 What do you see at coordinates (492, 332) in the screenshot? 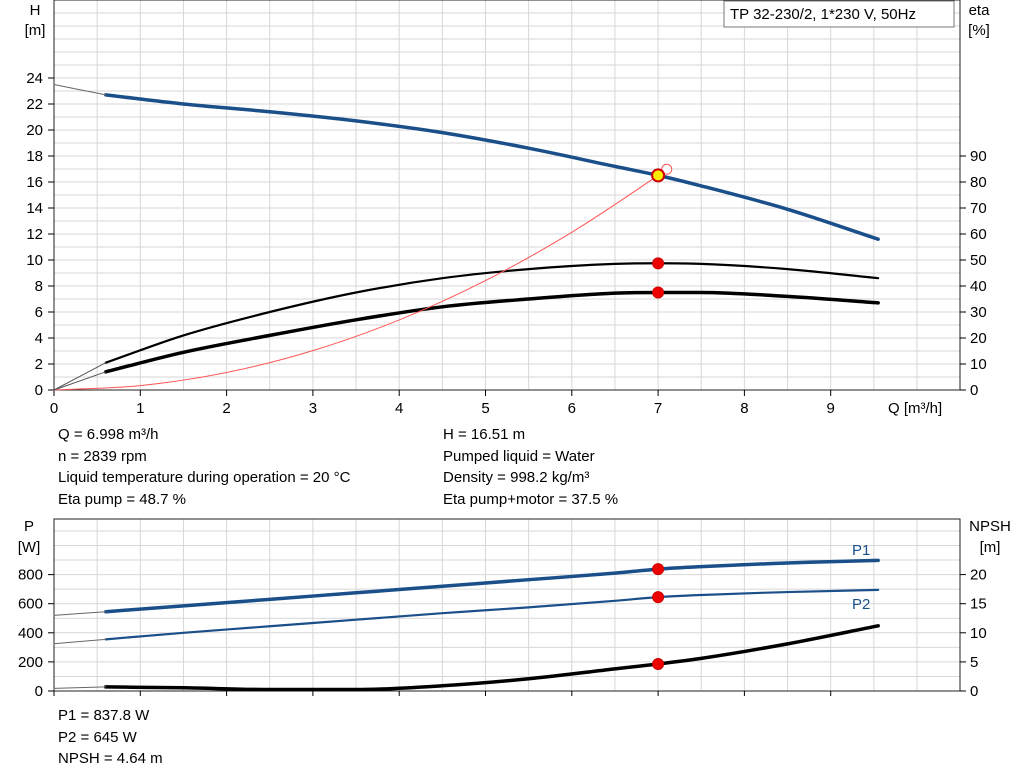
I see `eta-pump-motor-curve` at bounding box center [492, 332].